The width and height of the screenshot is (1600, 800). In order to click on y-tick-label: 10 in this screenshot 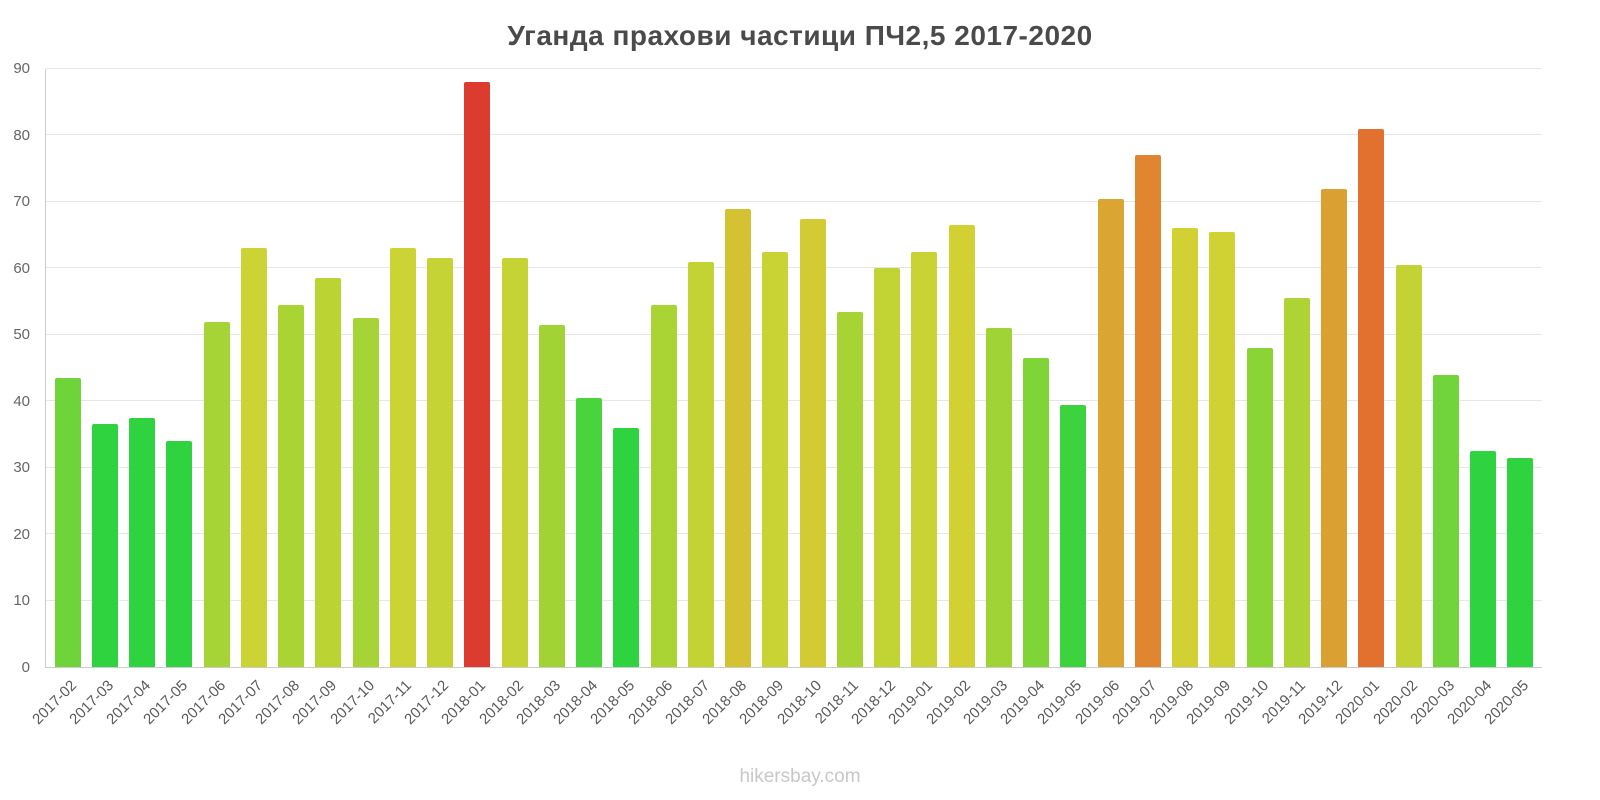, I will do `click(21, 601)`.